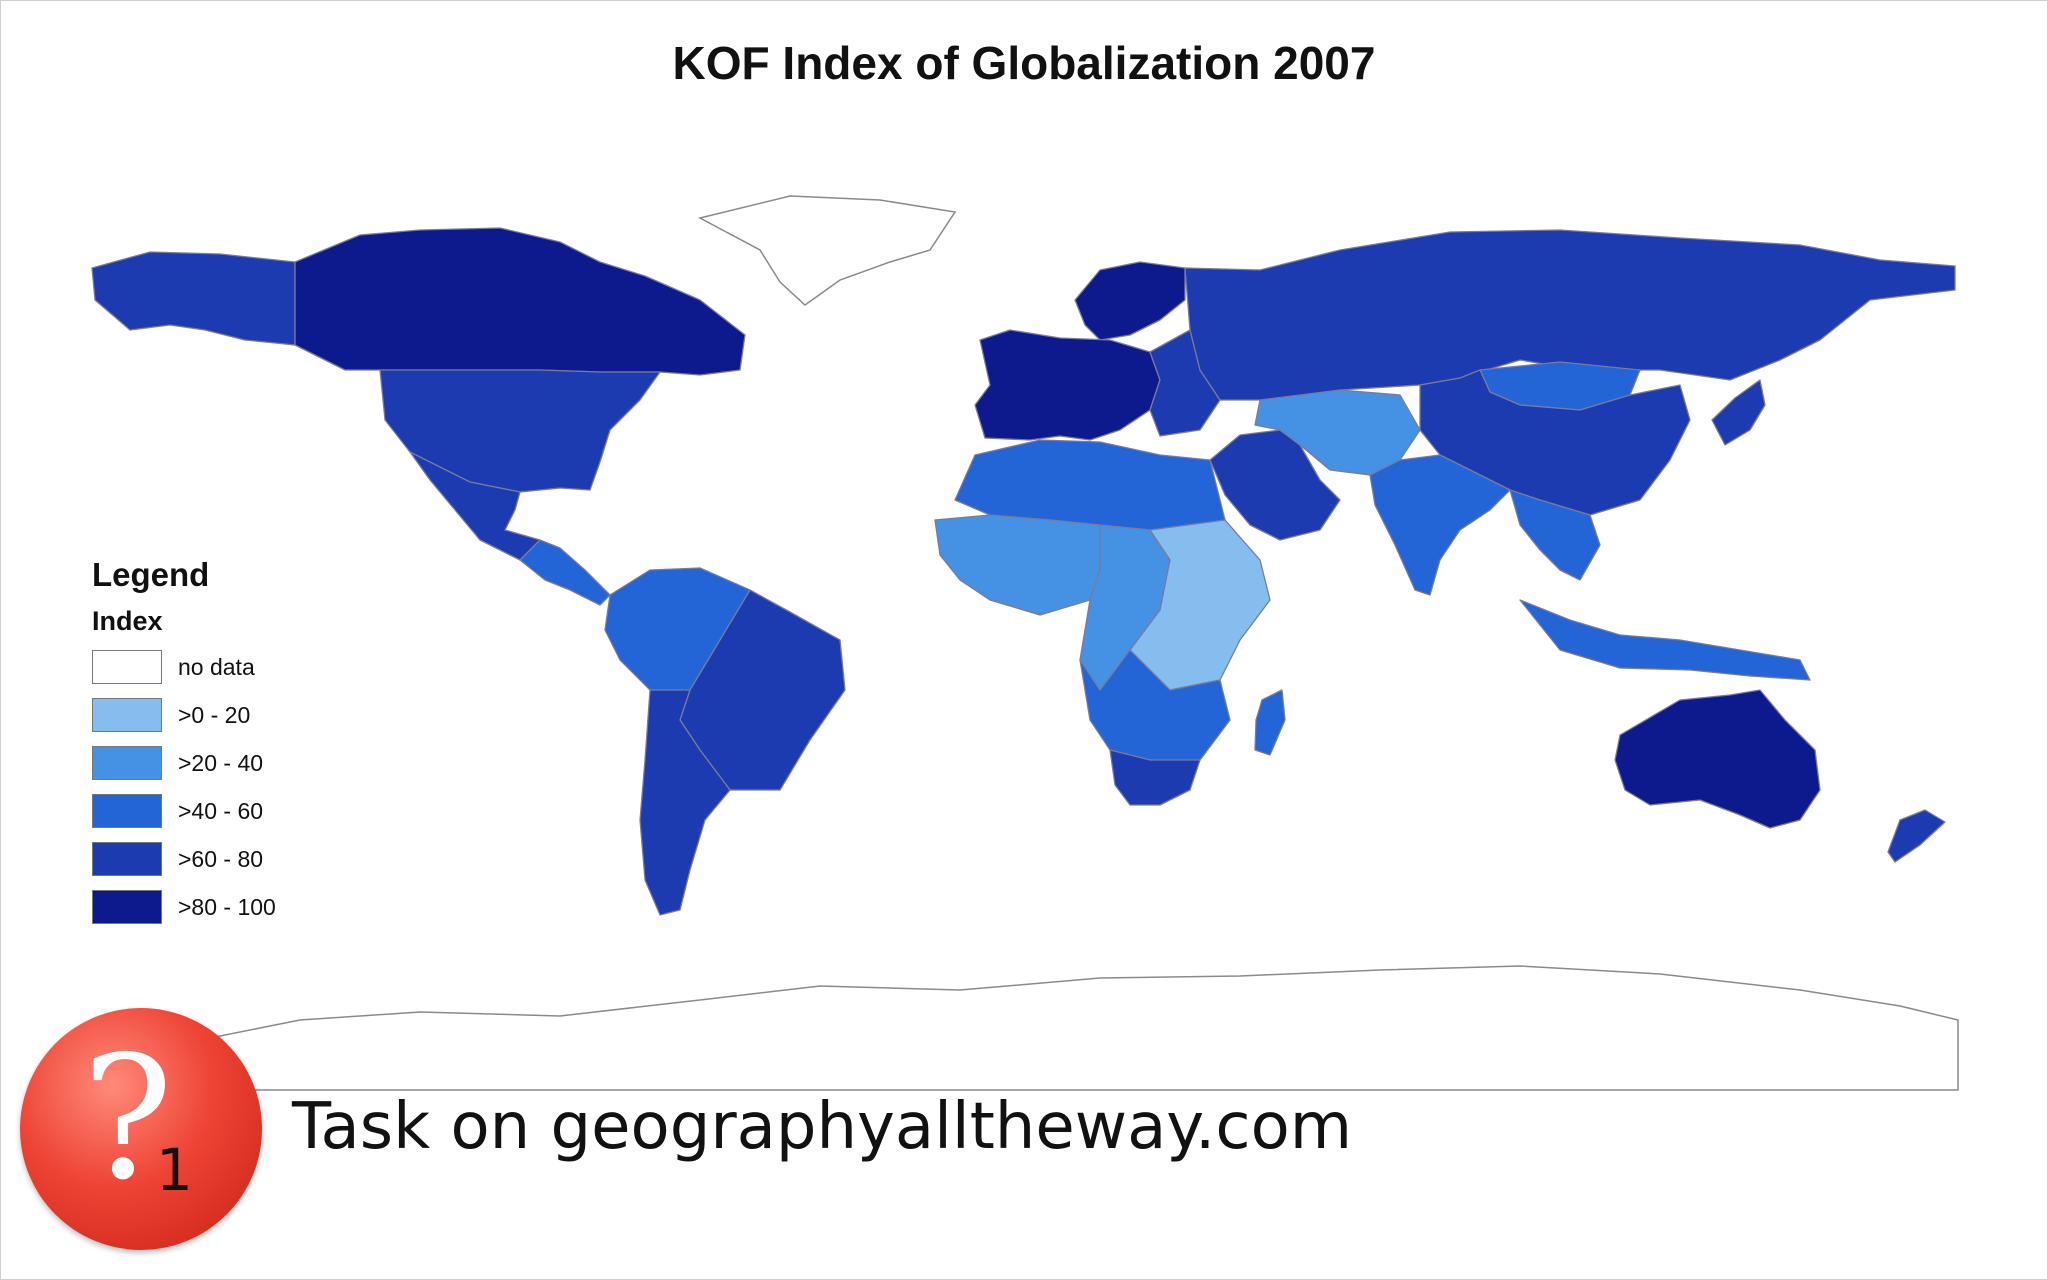  Describe the element at coordinates (565, 572) in the screenshot. I see `region-central-america` at that location.